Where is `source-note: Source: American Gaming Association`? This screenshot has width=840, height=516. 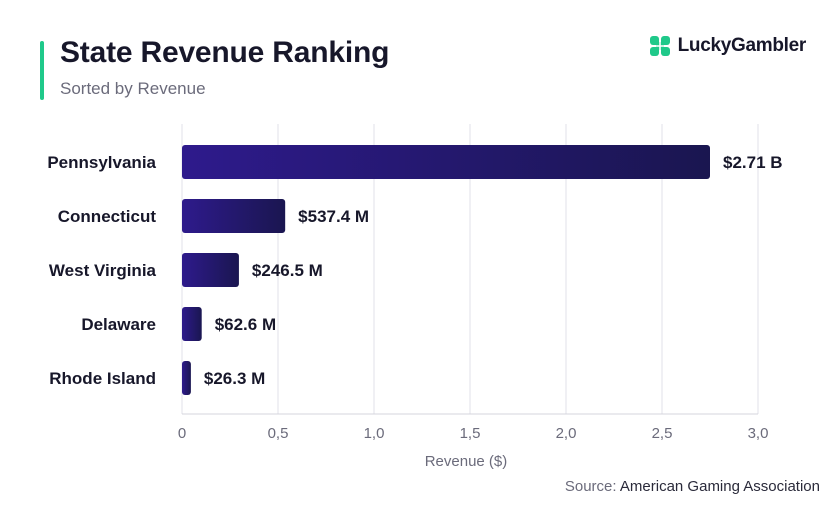 source-note: Source: American Gaming Association is located at coordinates (692, 486).